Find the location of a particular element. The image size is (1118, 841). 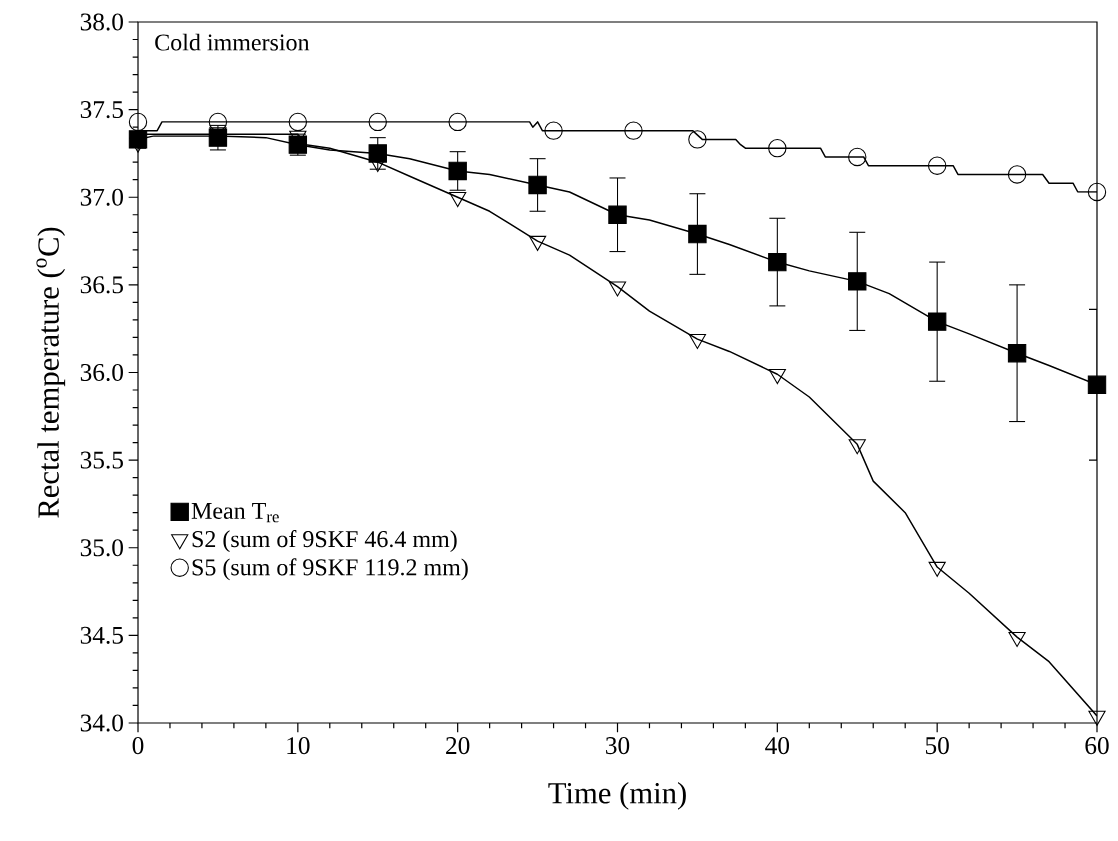

y-tick-label: 36.0 is located at coordinates (101, 372).